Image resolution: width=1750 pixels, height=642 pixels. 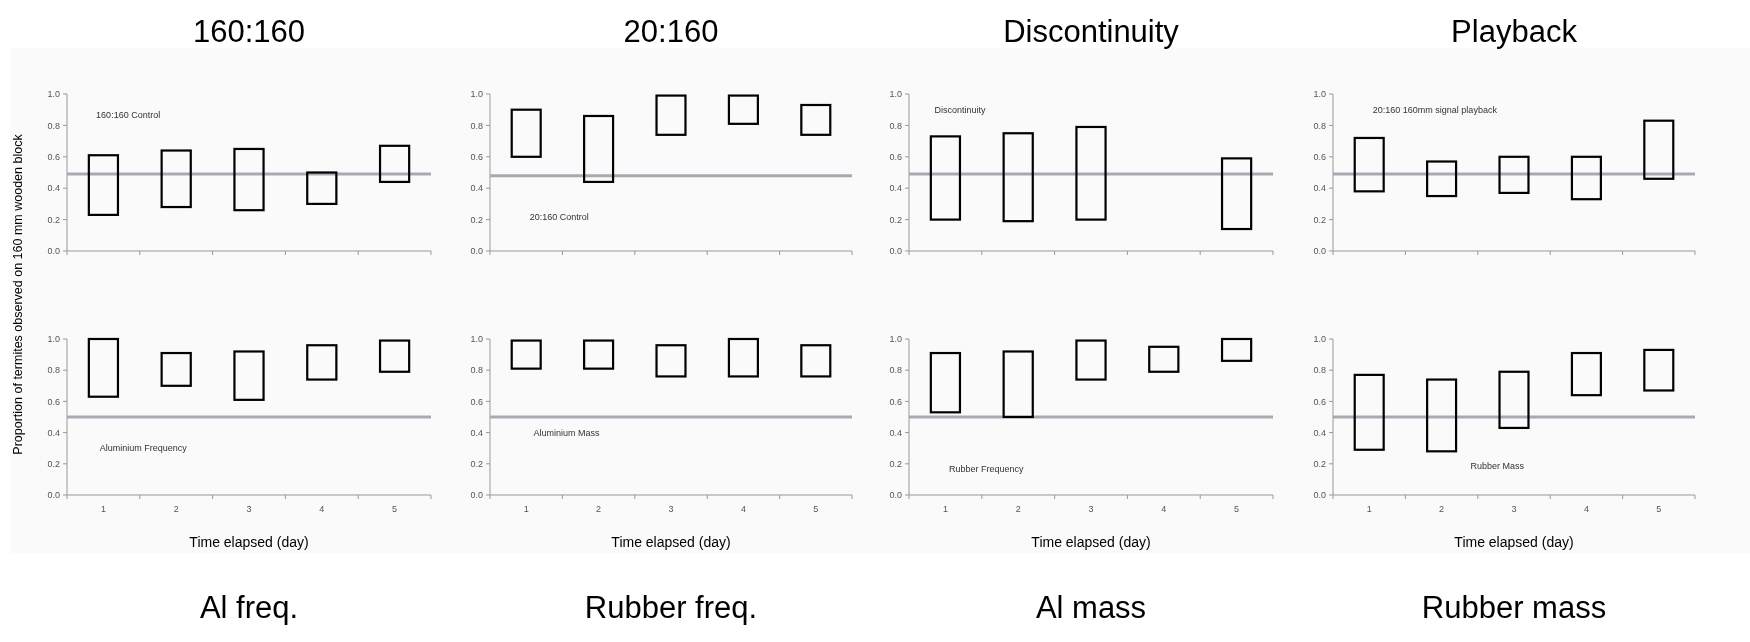 What do you see at coordinates (1435, 109) in the screenshot?
I see `annotation: 20:160 160mm signal playback` at bounding box center [1435, 109].